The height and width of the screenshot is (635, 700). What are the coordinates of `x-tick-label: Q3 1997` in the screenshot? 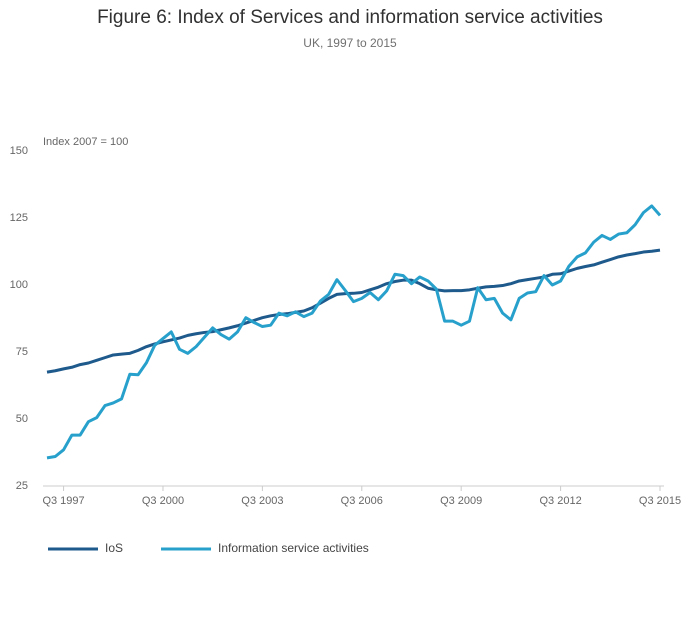 It's located at (63, 501).